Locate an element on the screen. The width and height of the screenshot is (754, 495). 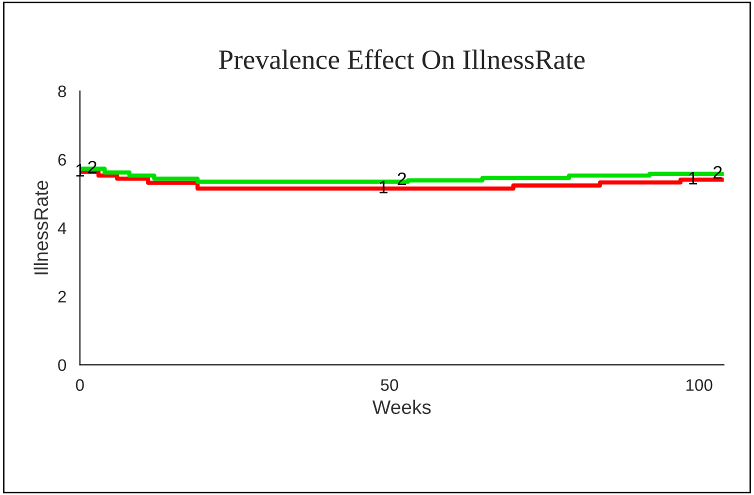
y-tick-label: 8 is located at coordinates (62, 91).